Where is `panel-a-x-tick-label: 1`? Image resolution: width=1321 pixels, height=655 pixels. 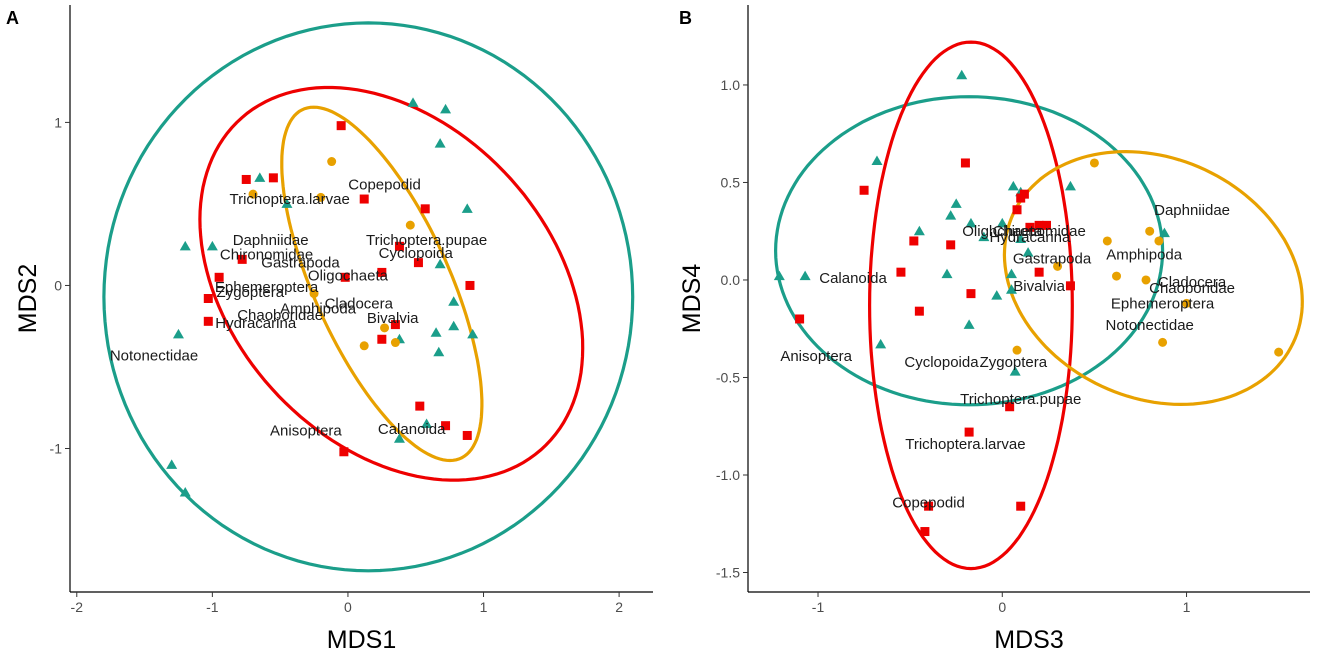
panel-a-x-tick-label: 1 is located at coordinates (484, 607).